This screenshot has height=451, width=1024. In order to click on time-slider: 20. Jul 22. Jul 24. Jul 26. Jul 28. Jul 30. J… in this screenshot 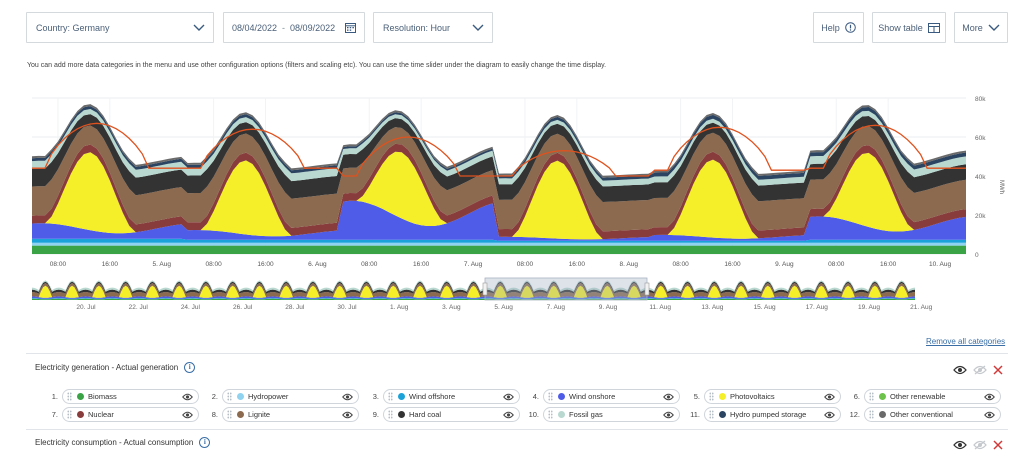, I will do `click(512, 296)`.